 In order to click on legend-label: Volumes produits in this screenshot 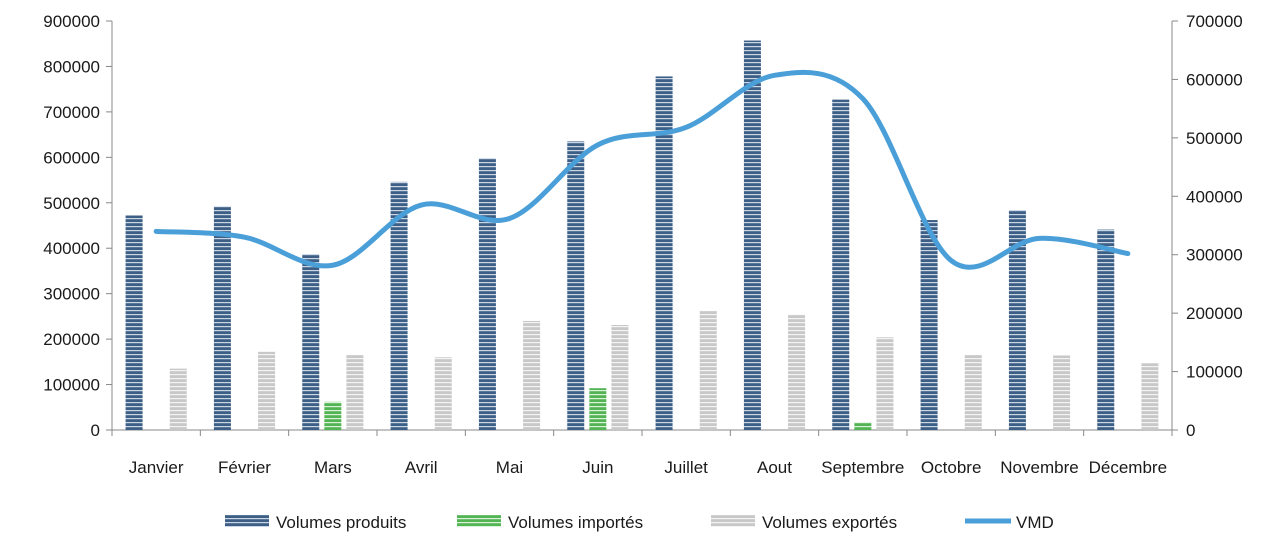, I will do `click(341, 522)`.